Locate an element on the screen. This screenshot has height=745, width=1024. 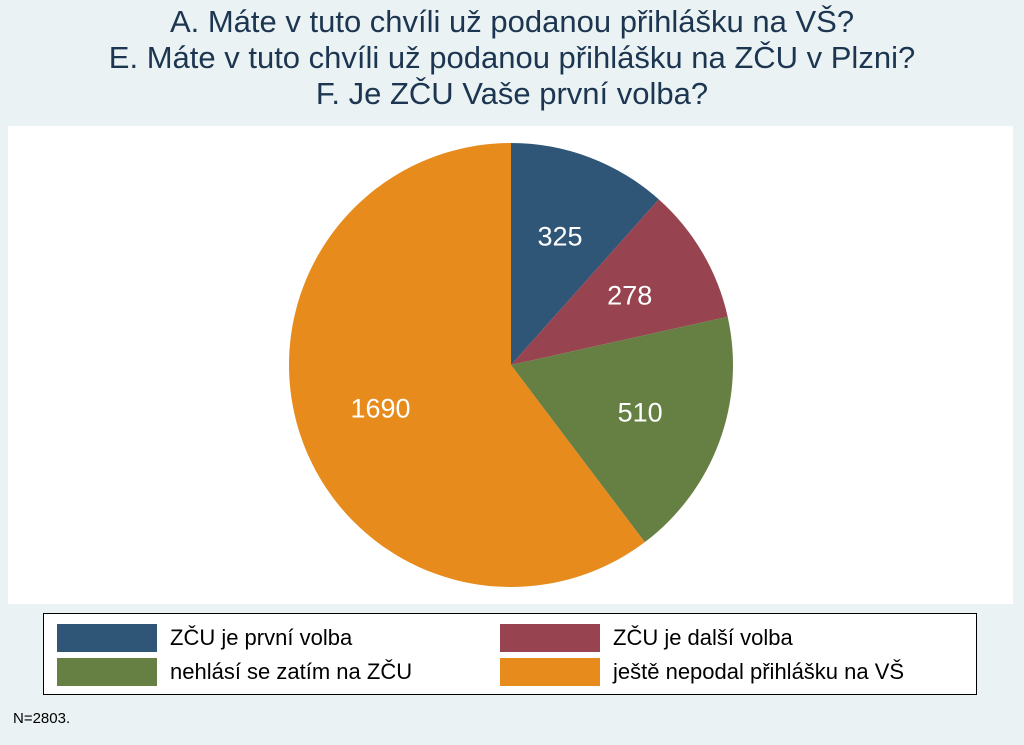
legend-item-zcu-dalsi: ZČU je další volba is located at coordinates (646, 638).